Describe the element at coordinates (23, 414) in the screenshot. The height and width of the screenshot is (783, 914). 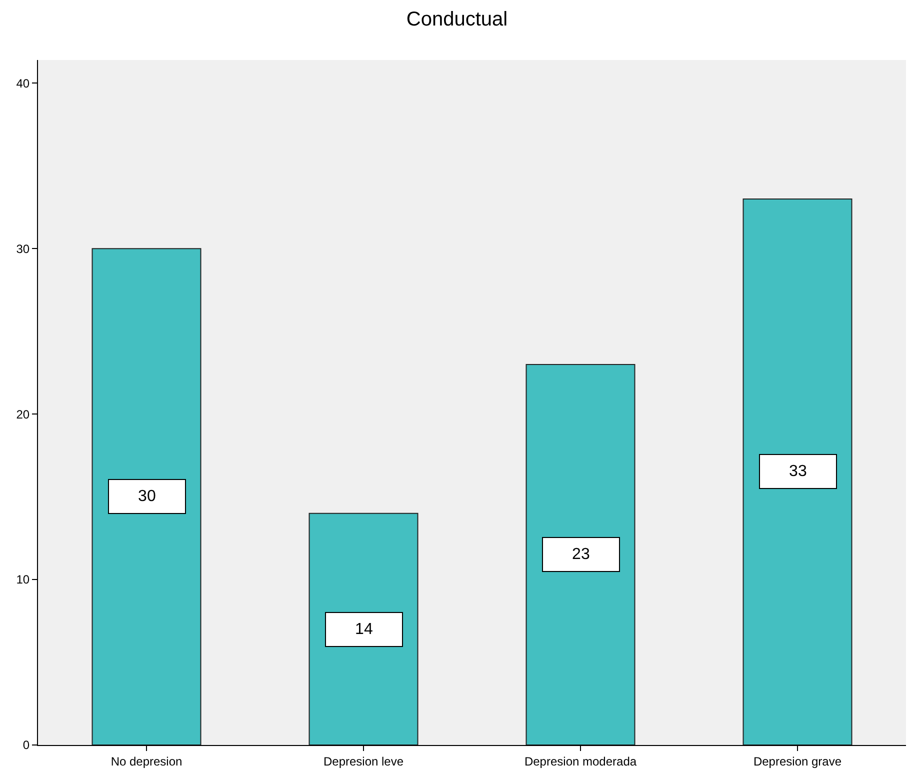
I see `y-tick-label: 20` at that location.